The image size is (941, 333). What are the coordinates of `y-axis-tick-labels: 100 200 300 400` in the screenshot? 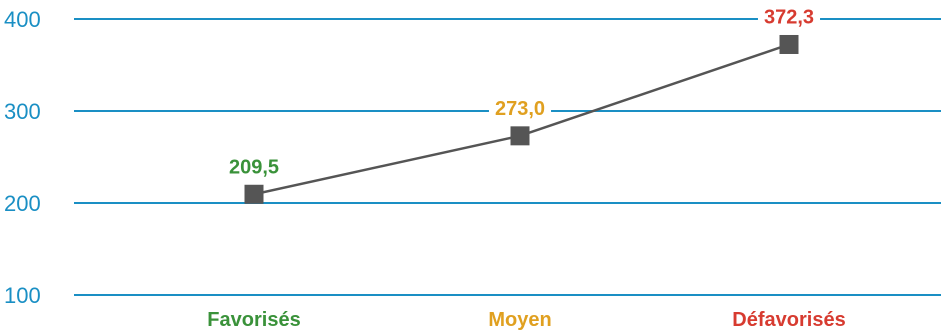 It's located at (22, 157).